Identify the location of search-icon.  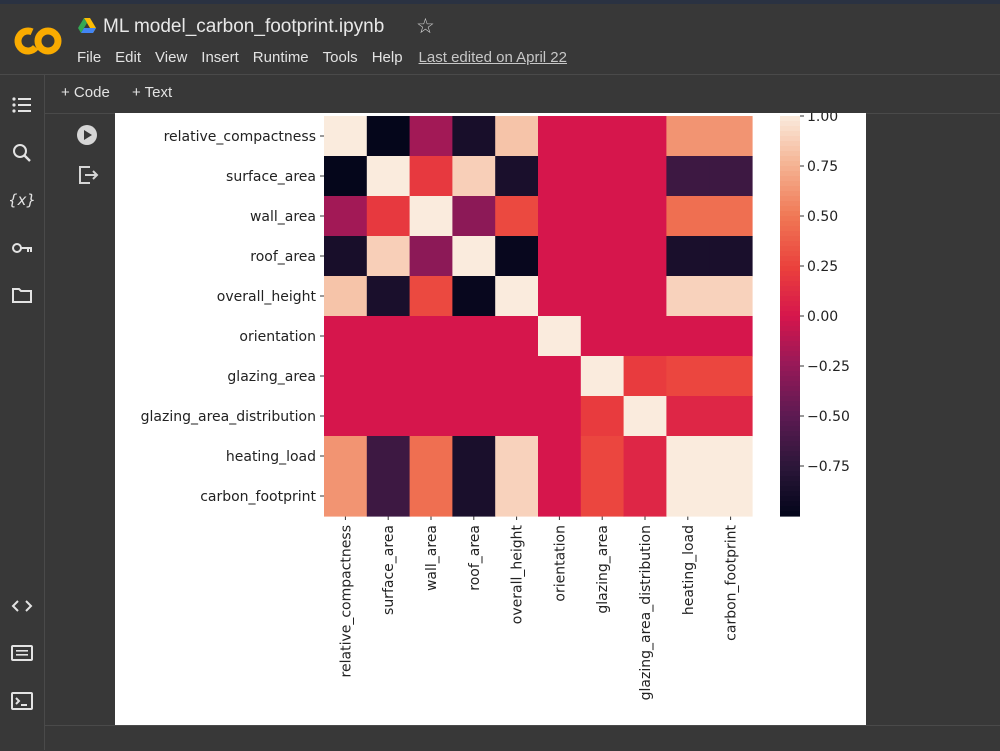
(22, 153).